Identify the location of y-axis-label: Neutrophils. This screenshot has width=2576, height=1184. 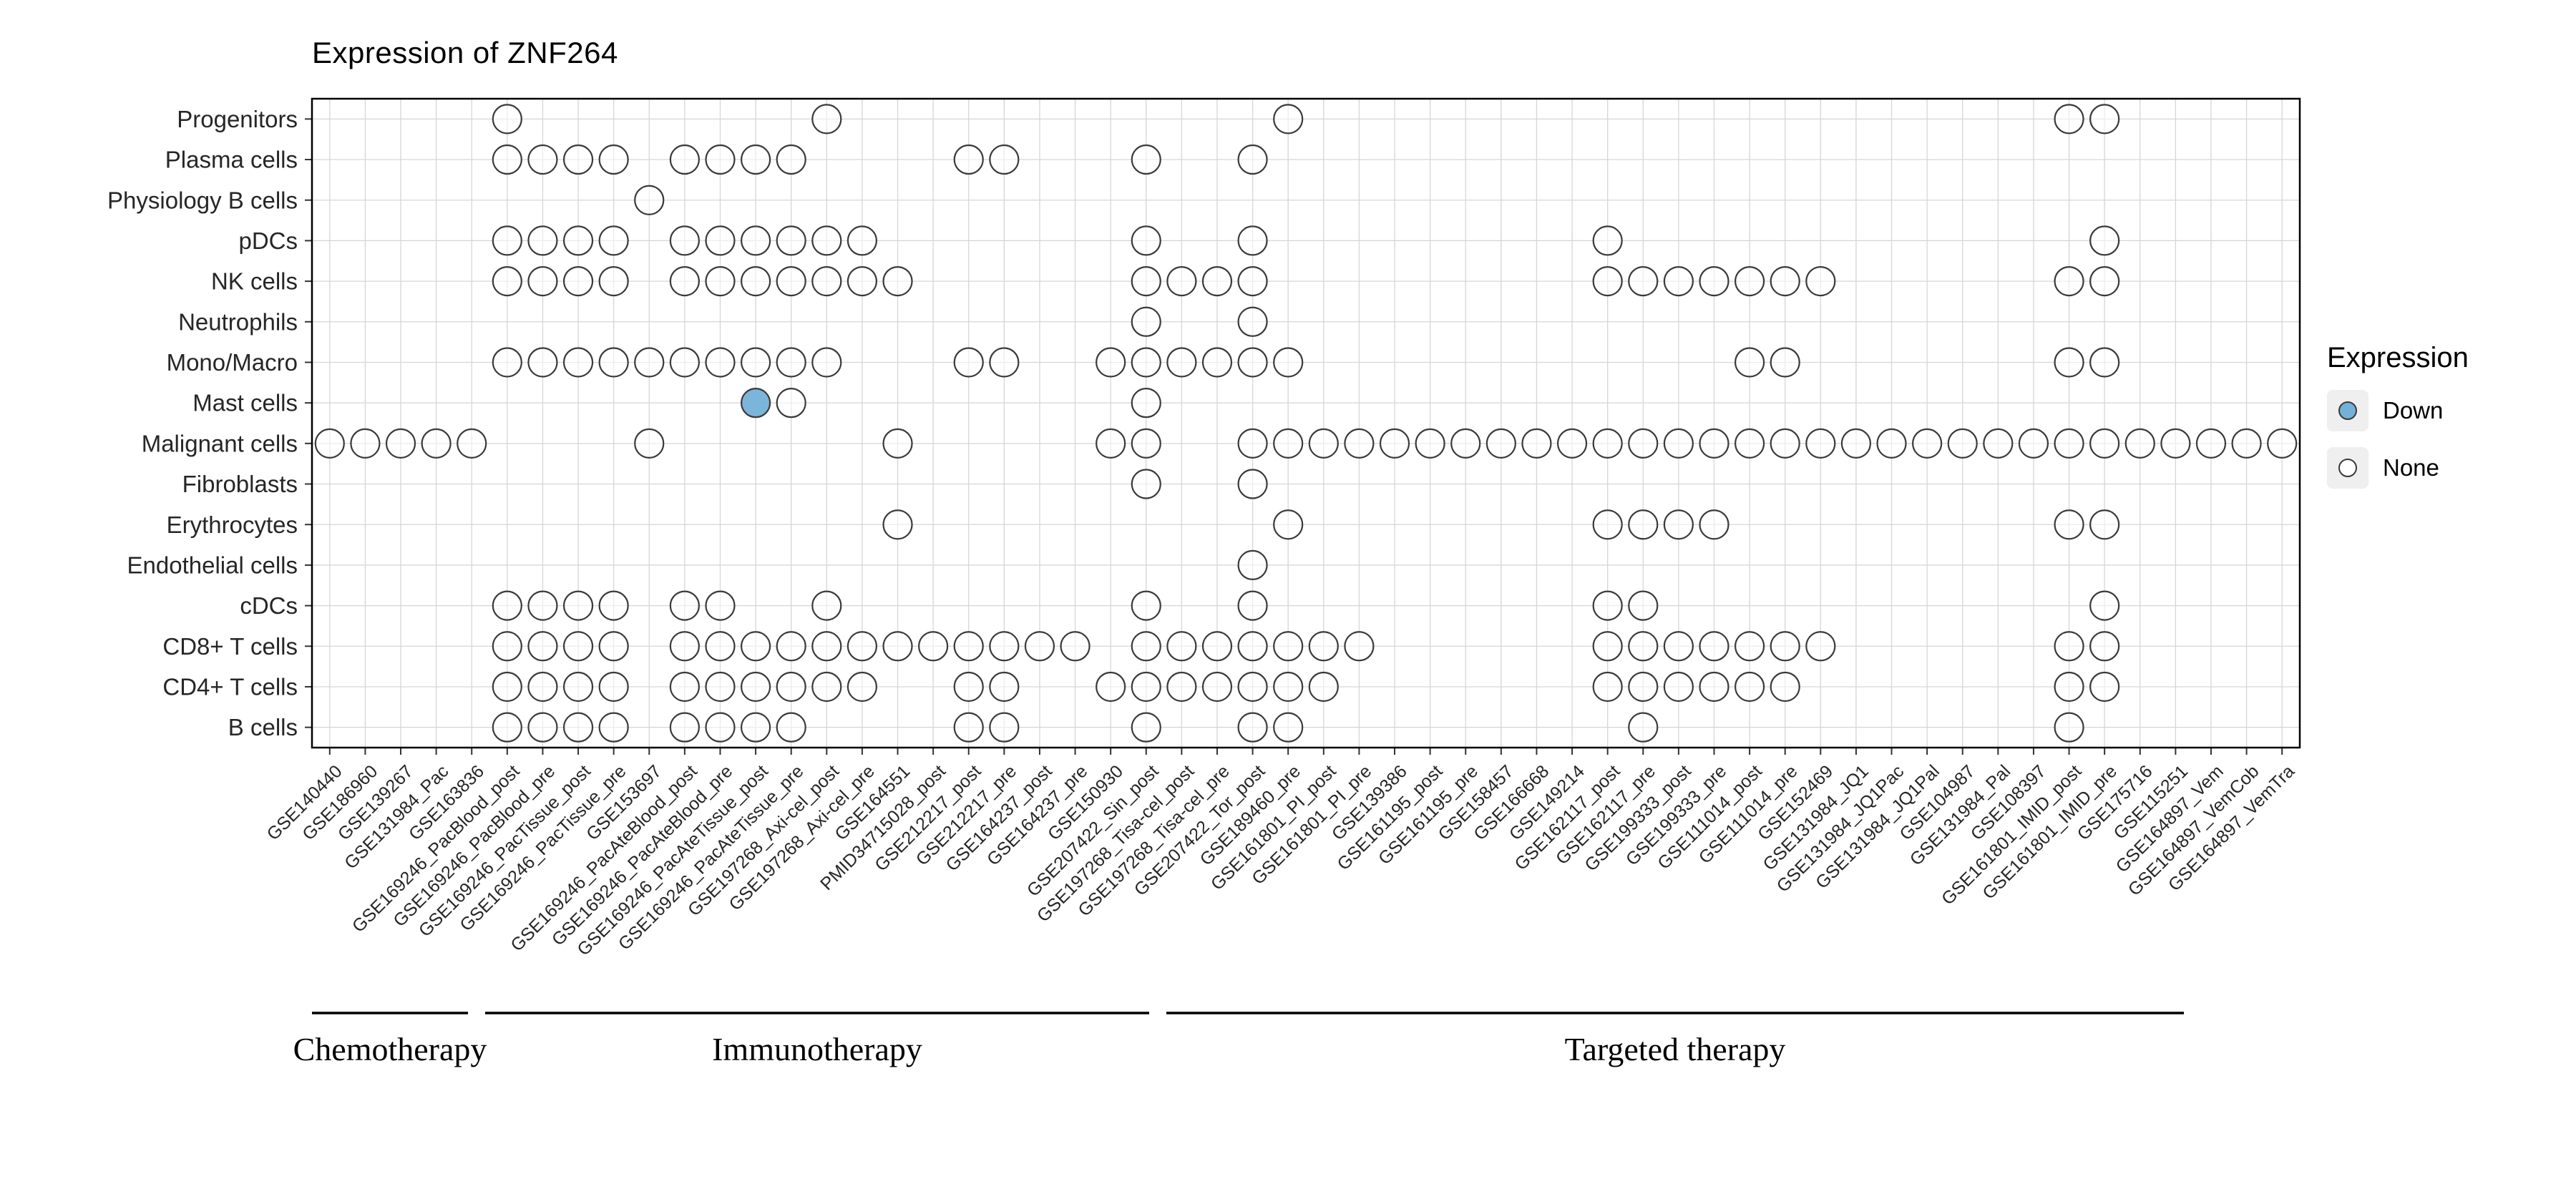
(238, 321).